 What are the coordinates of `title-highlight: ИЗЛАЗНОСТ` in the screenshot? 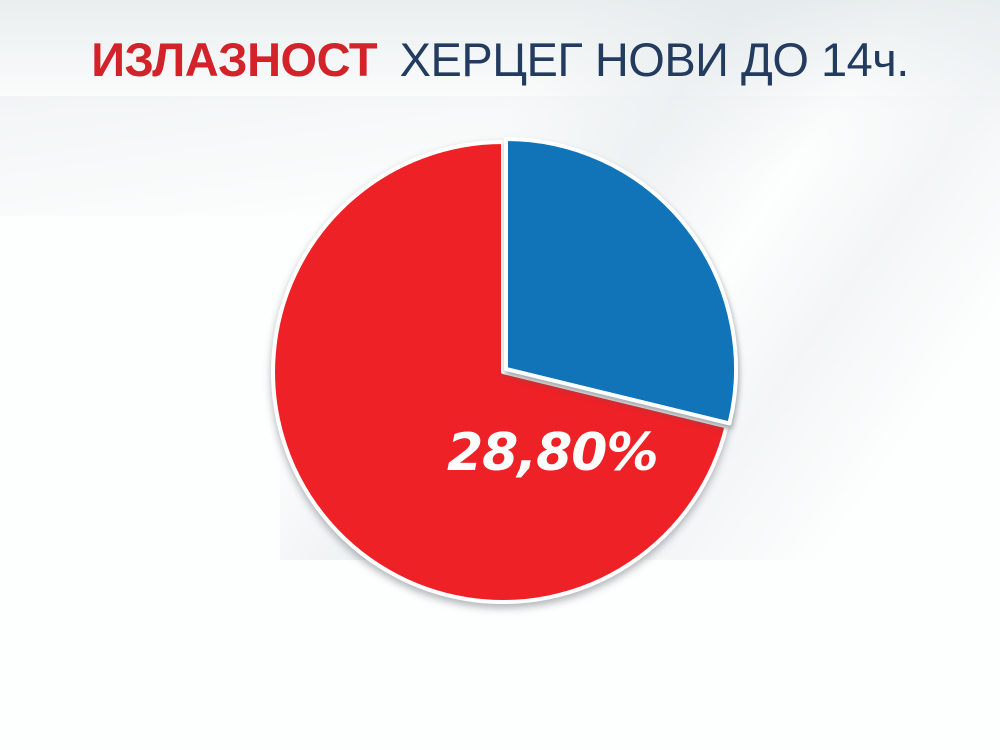 It's located at (234, 59).